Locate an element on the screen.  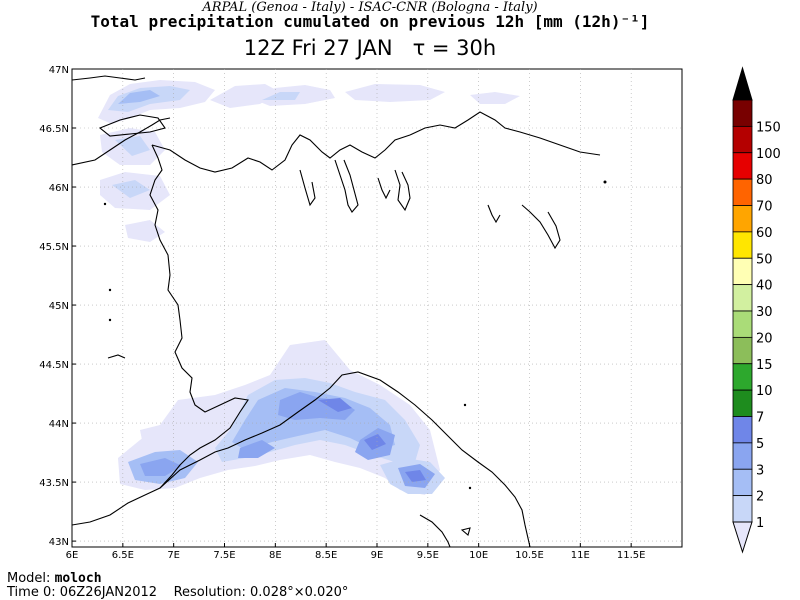
border-lake-geneva is located at coordinates (132, 125).